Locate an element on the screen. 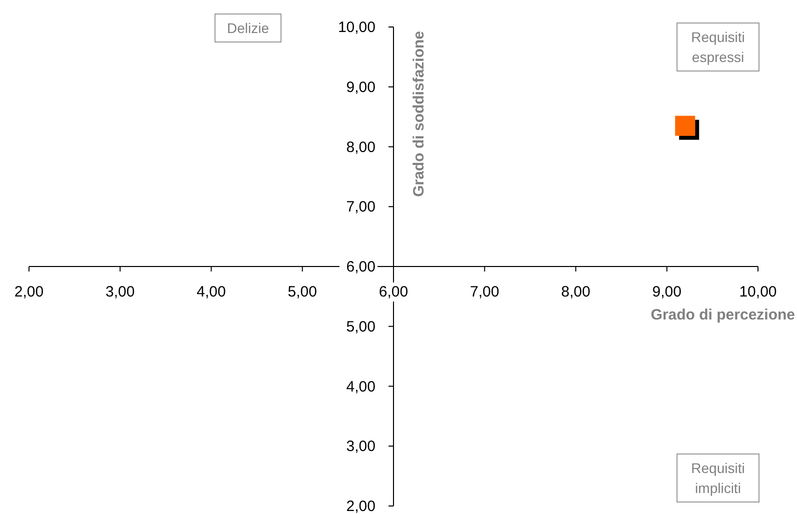 This screenshot has height=514, width=797. x-tick-label: 6,00 is located at coordinates (393, 292).